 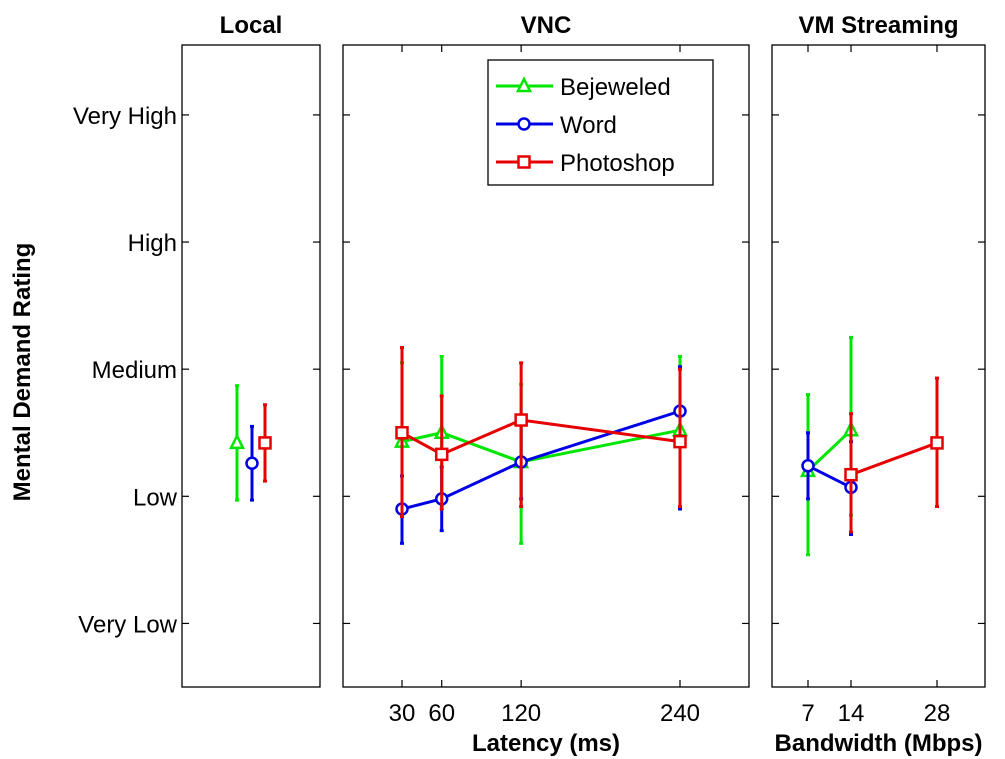 I want to click on legend: Bejeweled Word Photoshop, so click(x=600, y=122).